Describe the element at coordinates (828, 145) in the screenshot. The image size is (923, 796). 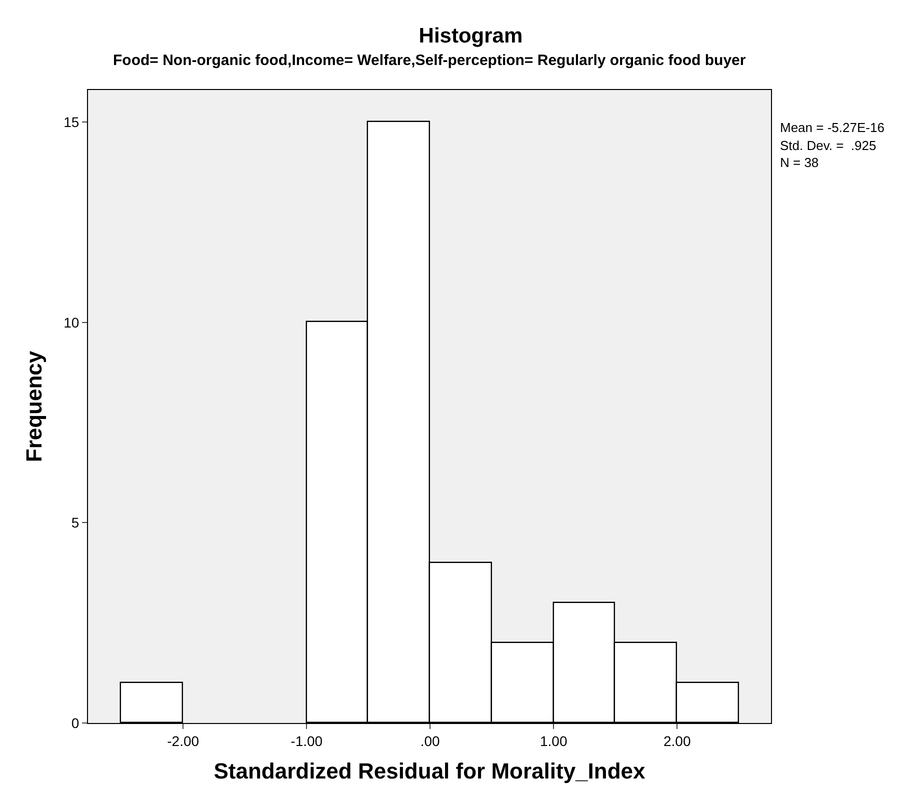
I see `text: Std. Dev. = .925` at that location.